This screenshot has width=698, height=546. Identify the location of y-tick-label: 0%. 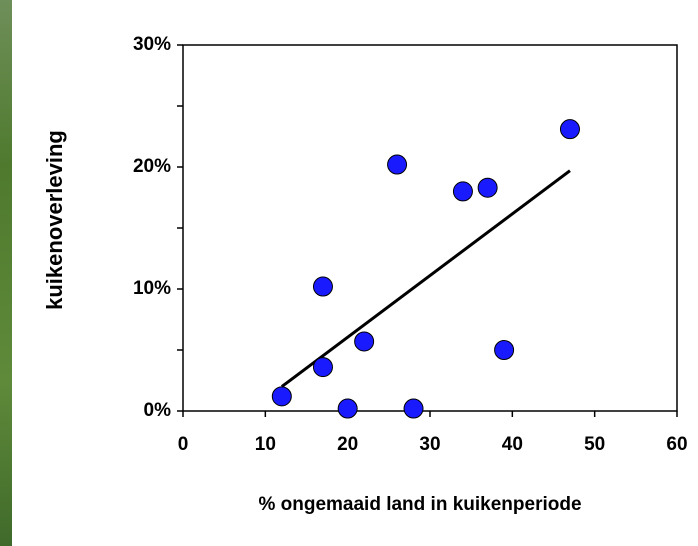
(158, 410).